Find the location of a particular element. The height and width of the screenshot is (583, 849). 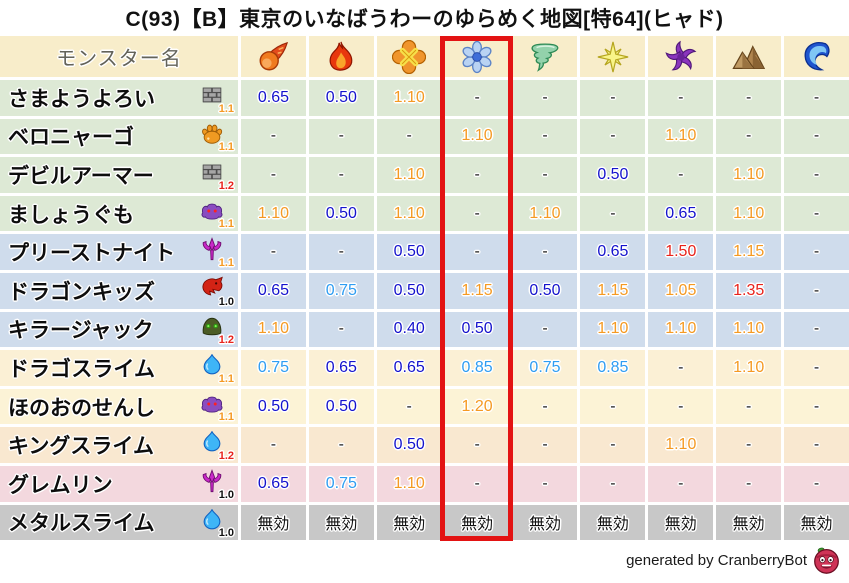

water-icon is located at coordinates (817, 57).